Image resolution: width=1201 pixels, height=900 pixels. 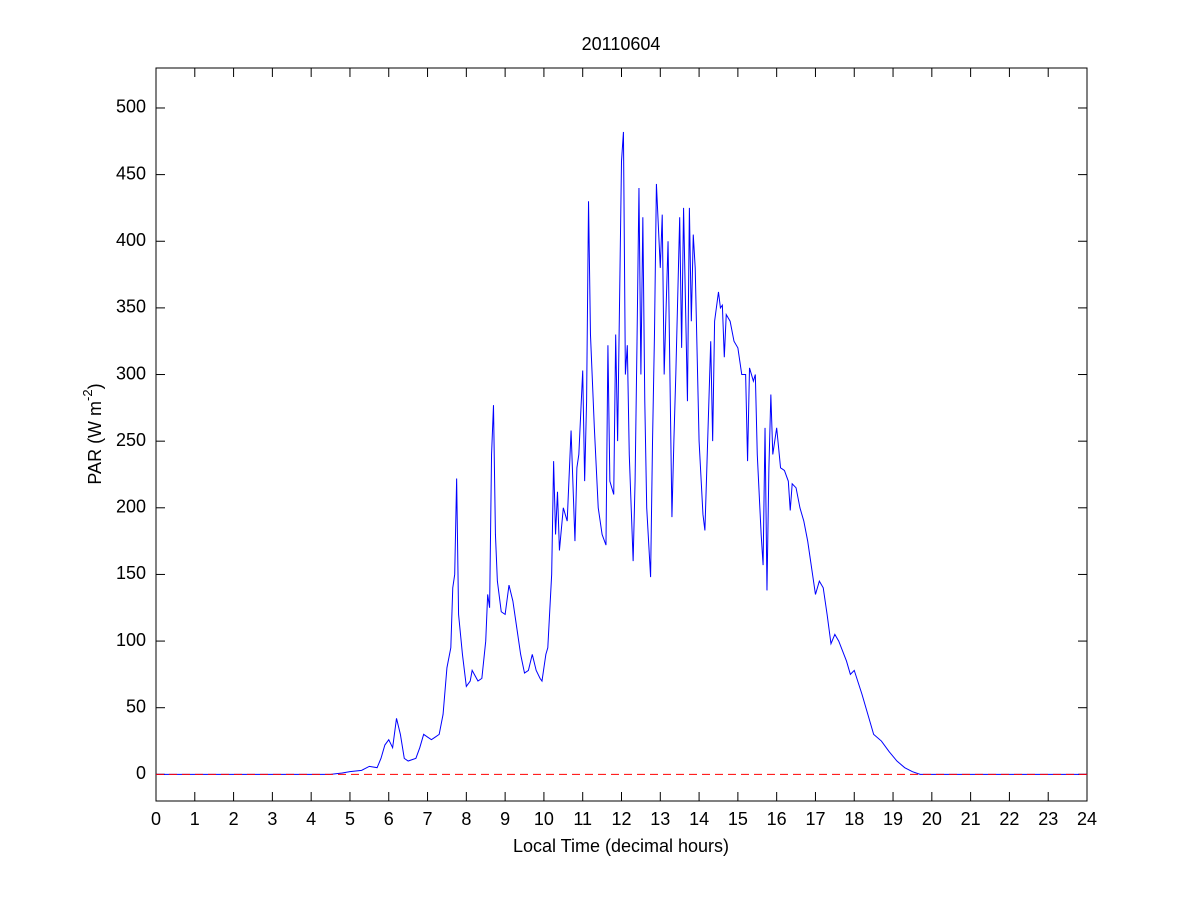 I want to click on x-tick-label: 4, so click(x=311, y=819).